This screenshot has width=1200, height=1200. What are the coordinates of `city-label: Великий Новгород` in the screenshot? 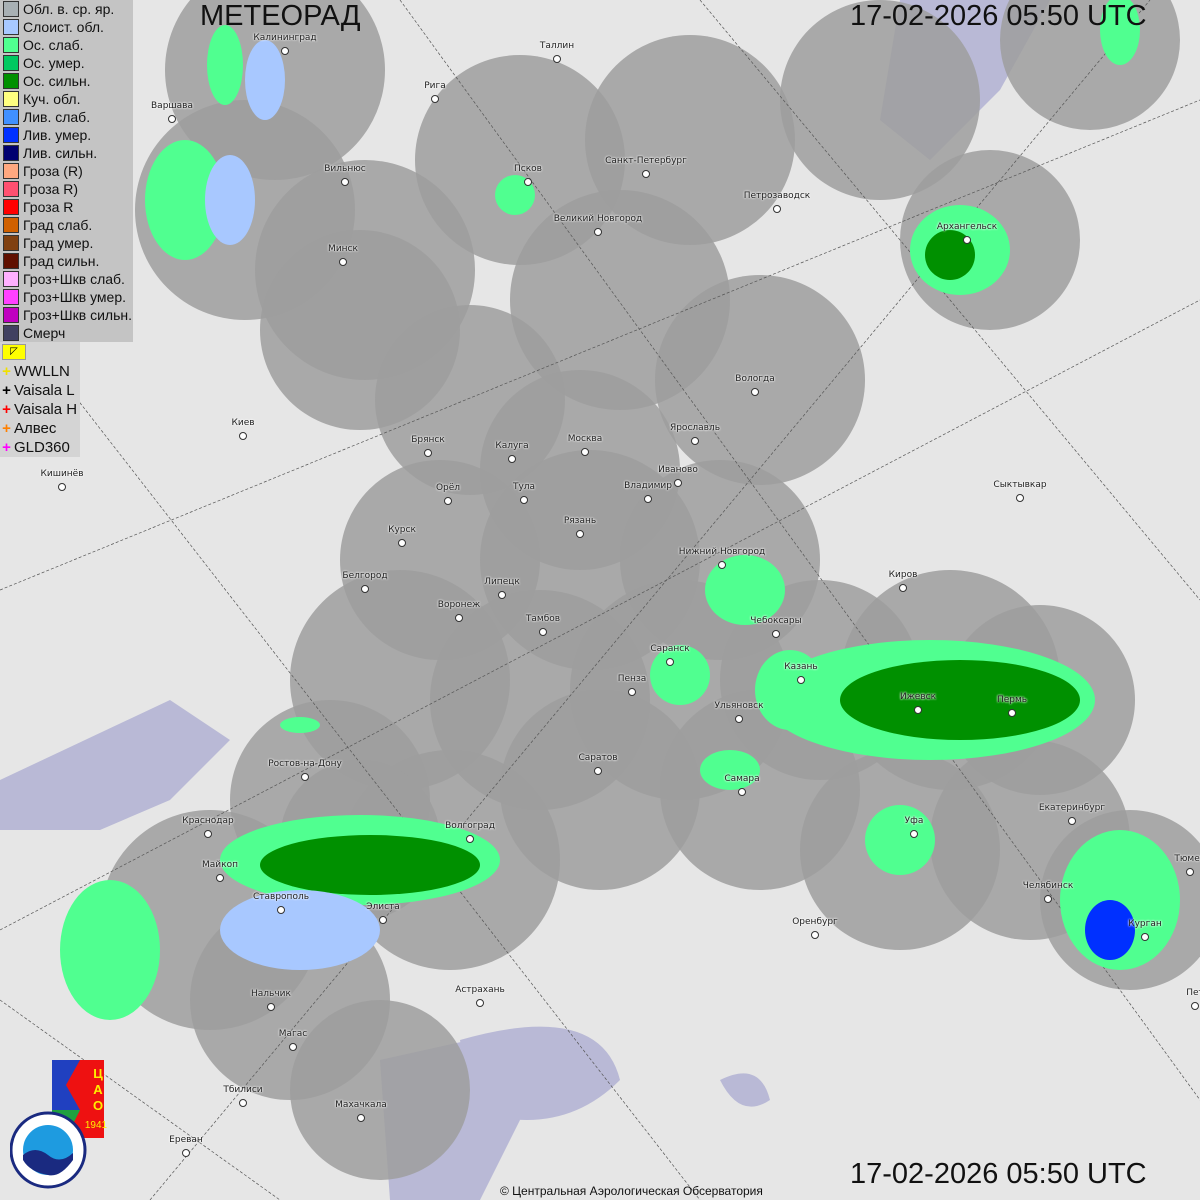 It's located at (598, 219).